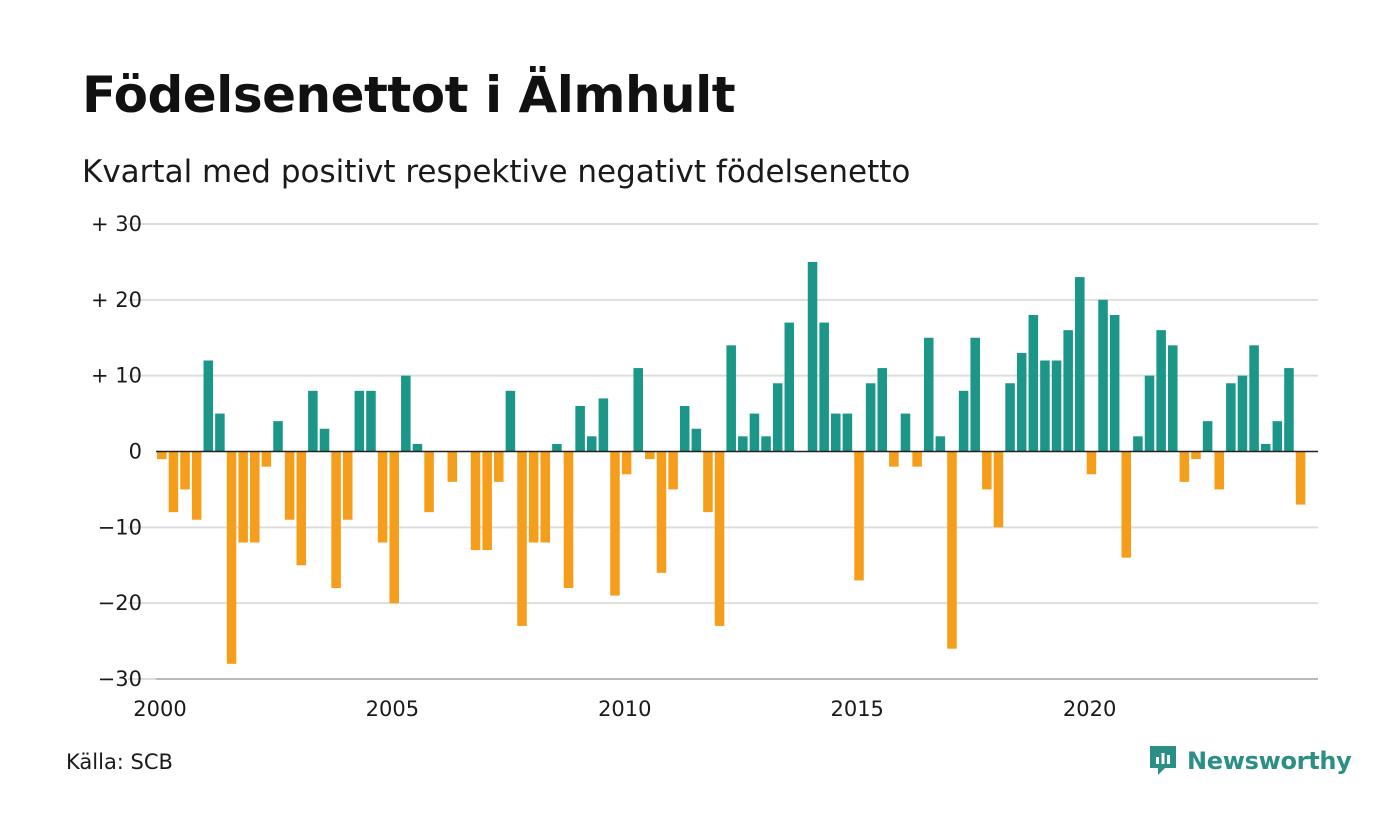  What do you see at coordinates (119, 762) in the screenshot?
I see `source-note: Källa: SCB` at bounding box center [119, 762].